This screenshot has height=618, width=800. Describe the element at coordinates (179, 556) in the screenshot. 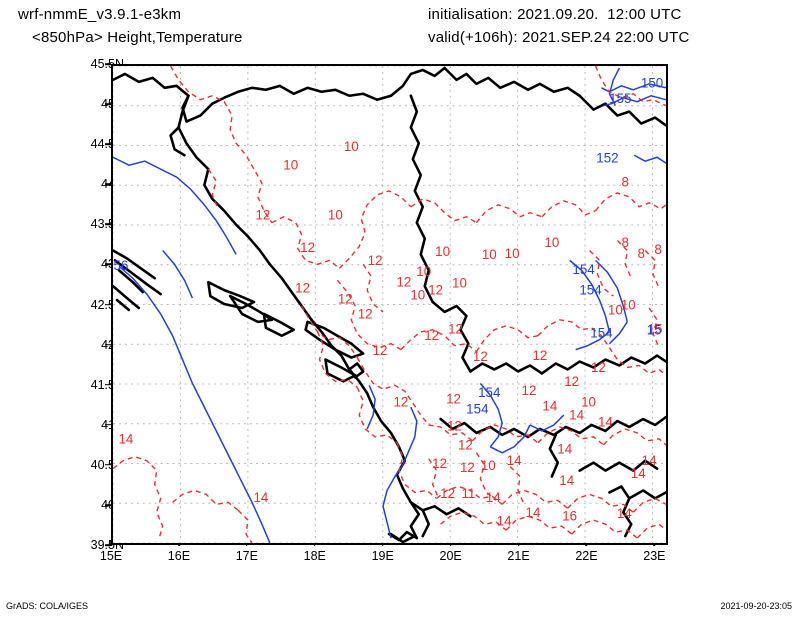

I see `x-axis-tick-label: 16E` at that location.